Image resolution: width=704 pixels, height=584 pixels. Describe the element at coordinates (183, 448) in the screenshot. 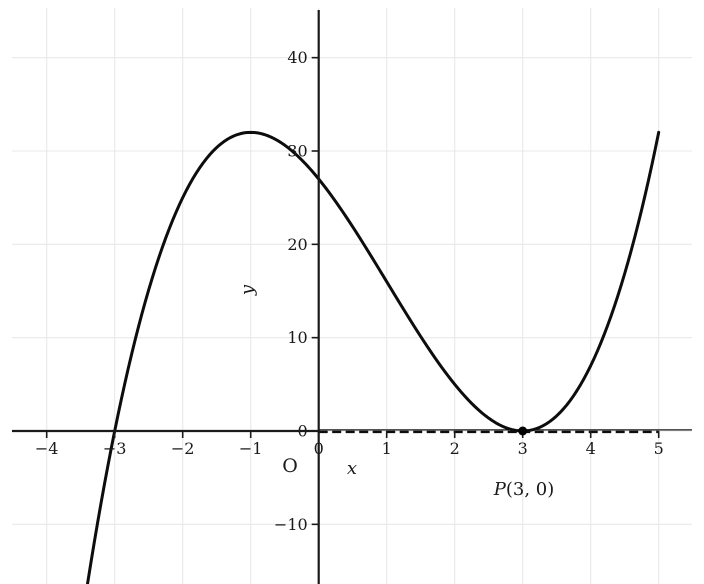

I see `x-tick-label: −2` at that location.